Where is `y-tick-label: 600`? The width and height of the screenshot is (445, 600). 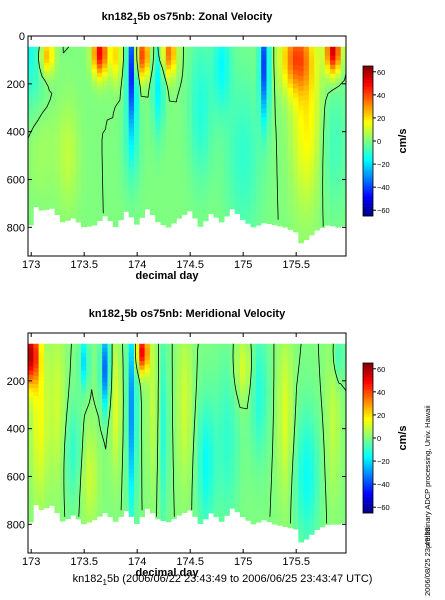
y-tick-label: 600 is located at coordinates (16, 180).